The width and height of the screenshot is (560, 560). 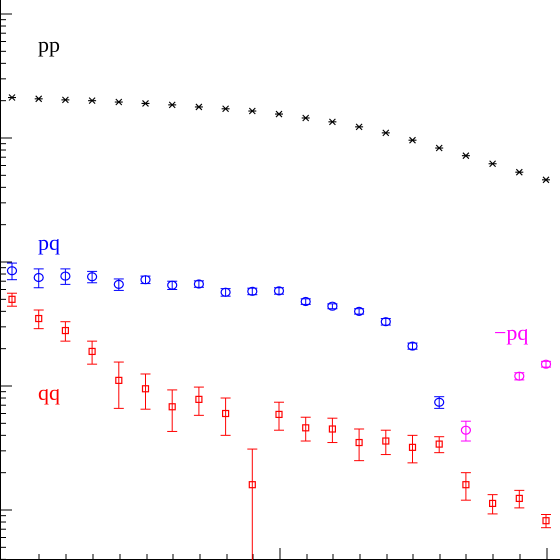 I want to click on series-label-qq: qq, so click(x=49, y=392).